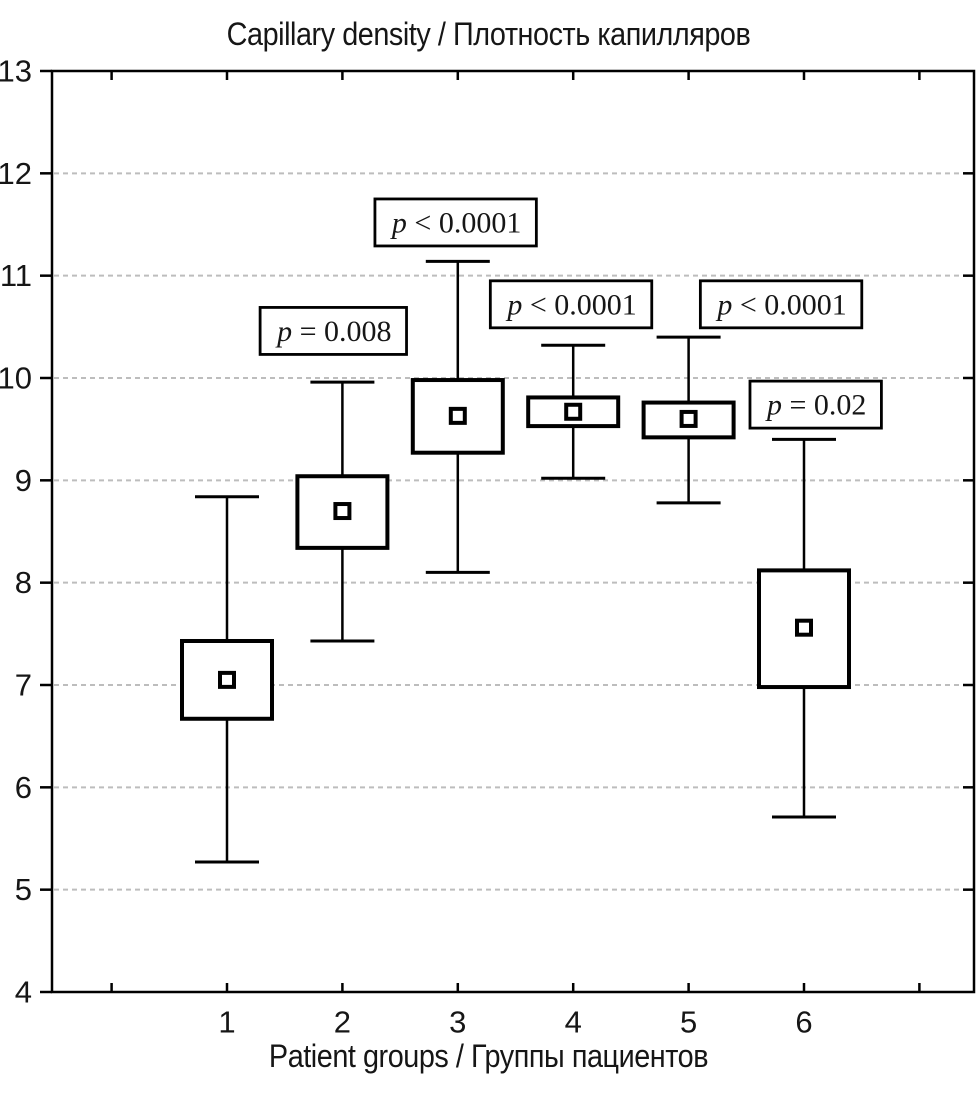 The image size is (977, 1095). I want to click on y-axis-tick-label: 11, so click(16, 275).